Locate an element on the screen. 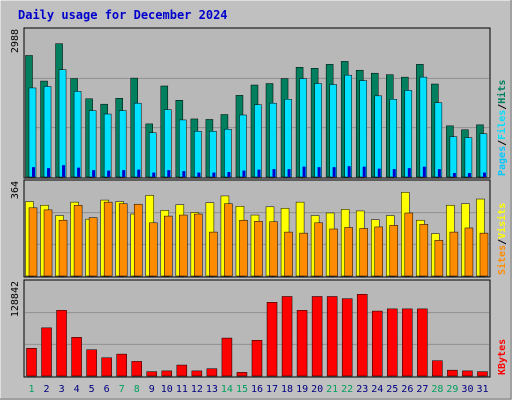 The image size is (512, 404). x-tick-label: 29 is located at coordinates (452, 389).